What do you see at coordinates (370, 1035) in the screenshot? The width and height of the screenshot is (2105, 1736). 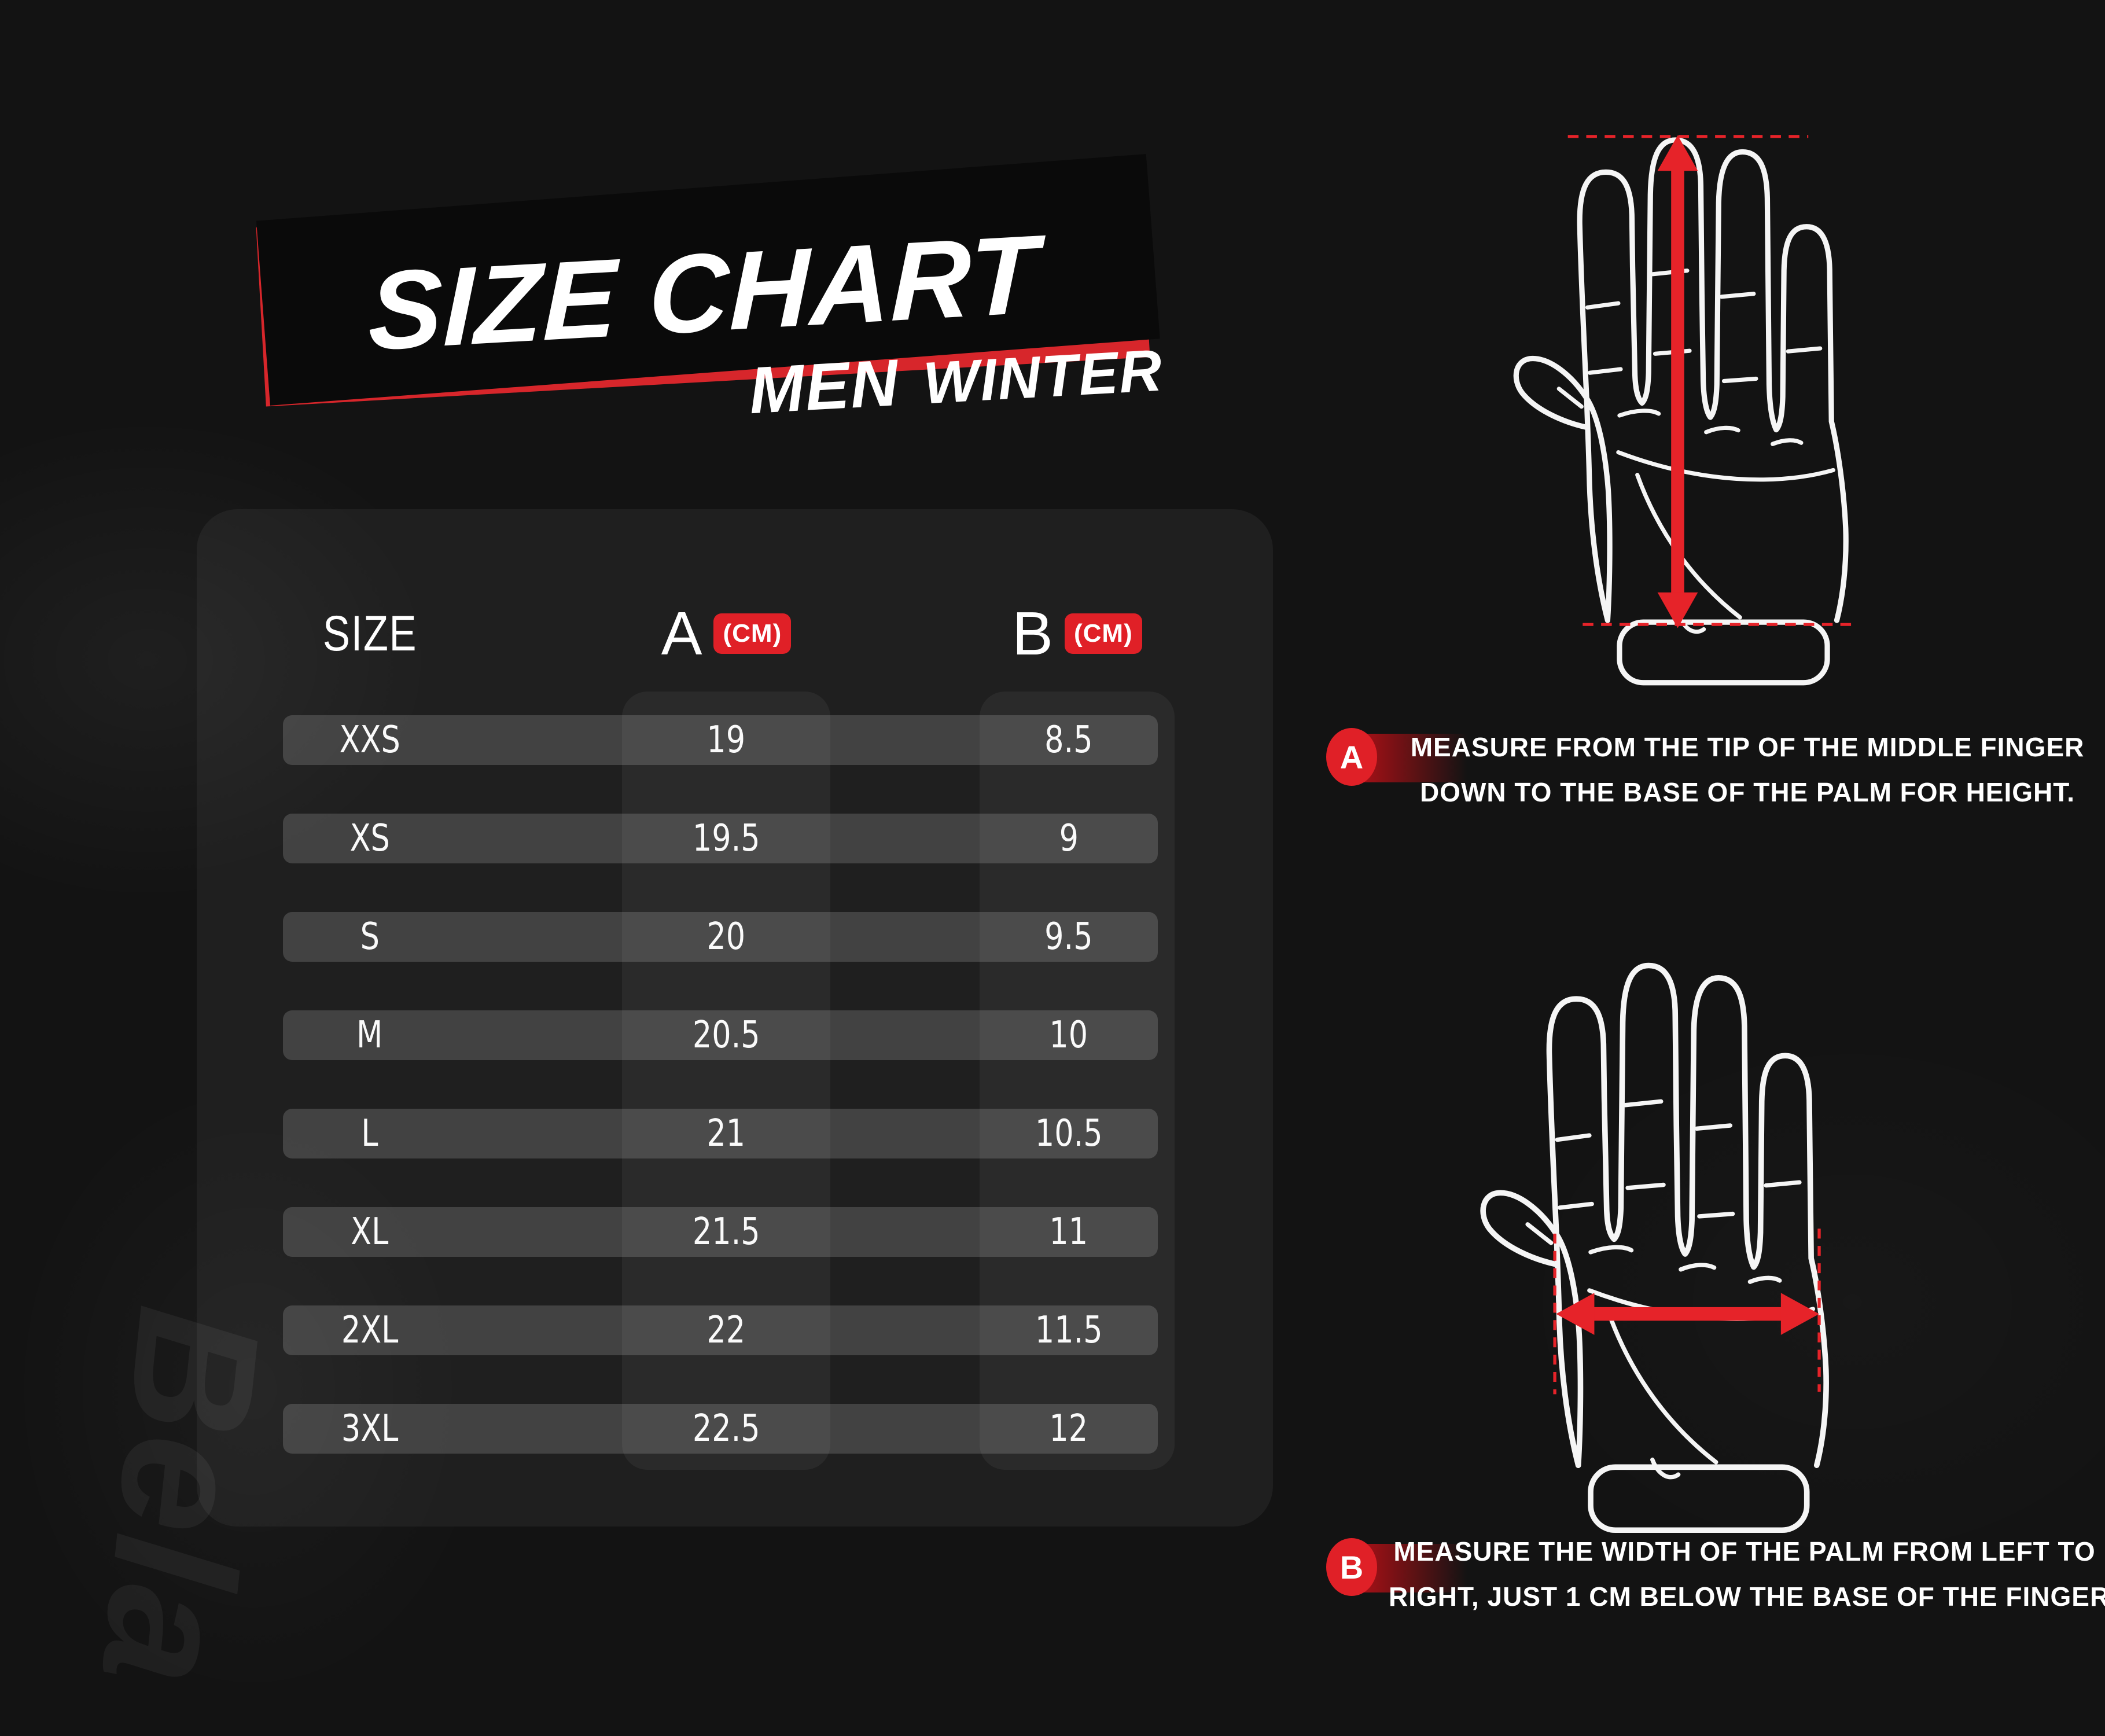 I see `row-size: M` at bounding box center [370, 1035].